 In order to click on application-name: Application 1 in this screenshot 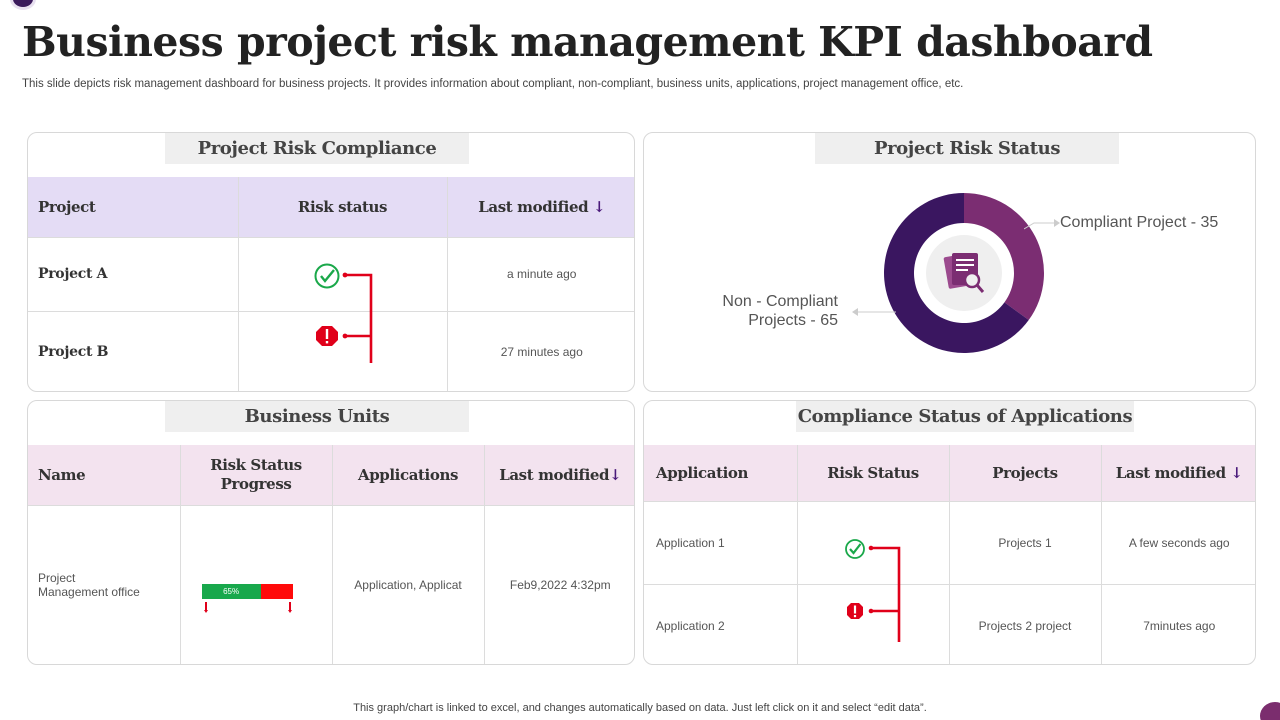, I will do `click(721, 543)`.